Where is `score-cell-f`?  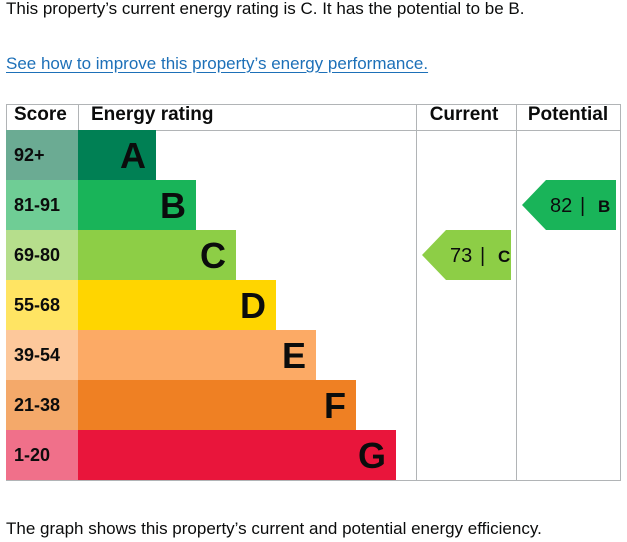 score-cell-f is located at coordinates (42, 405).